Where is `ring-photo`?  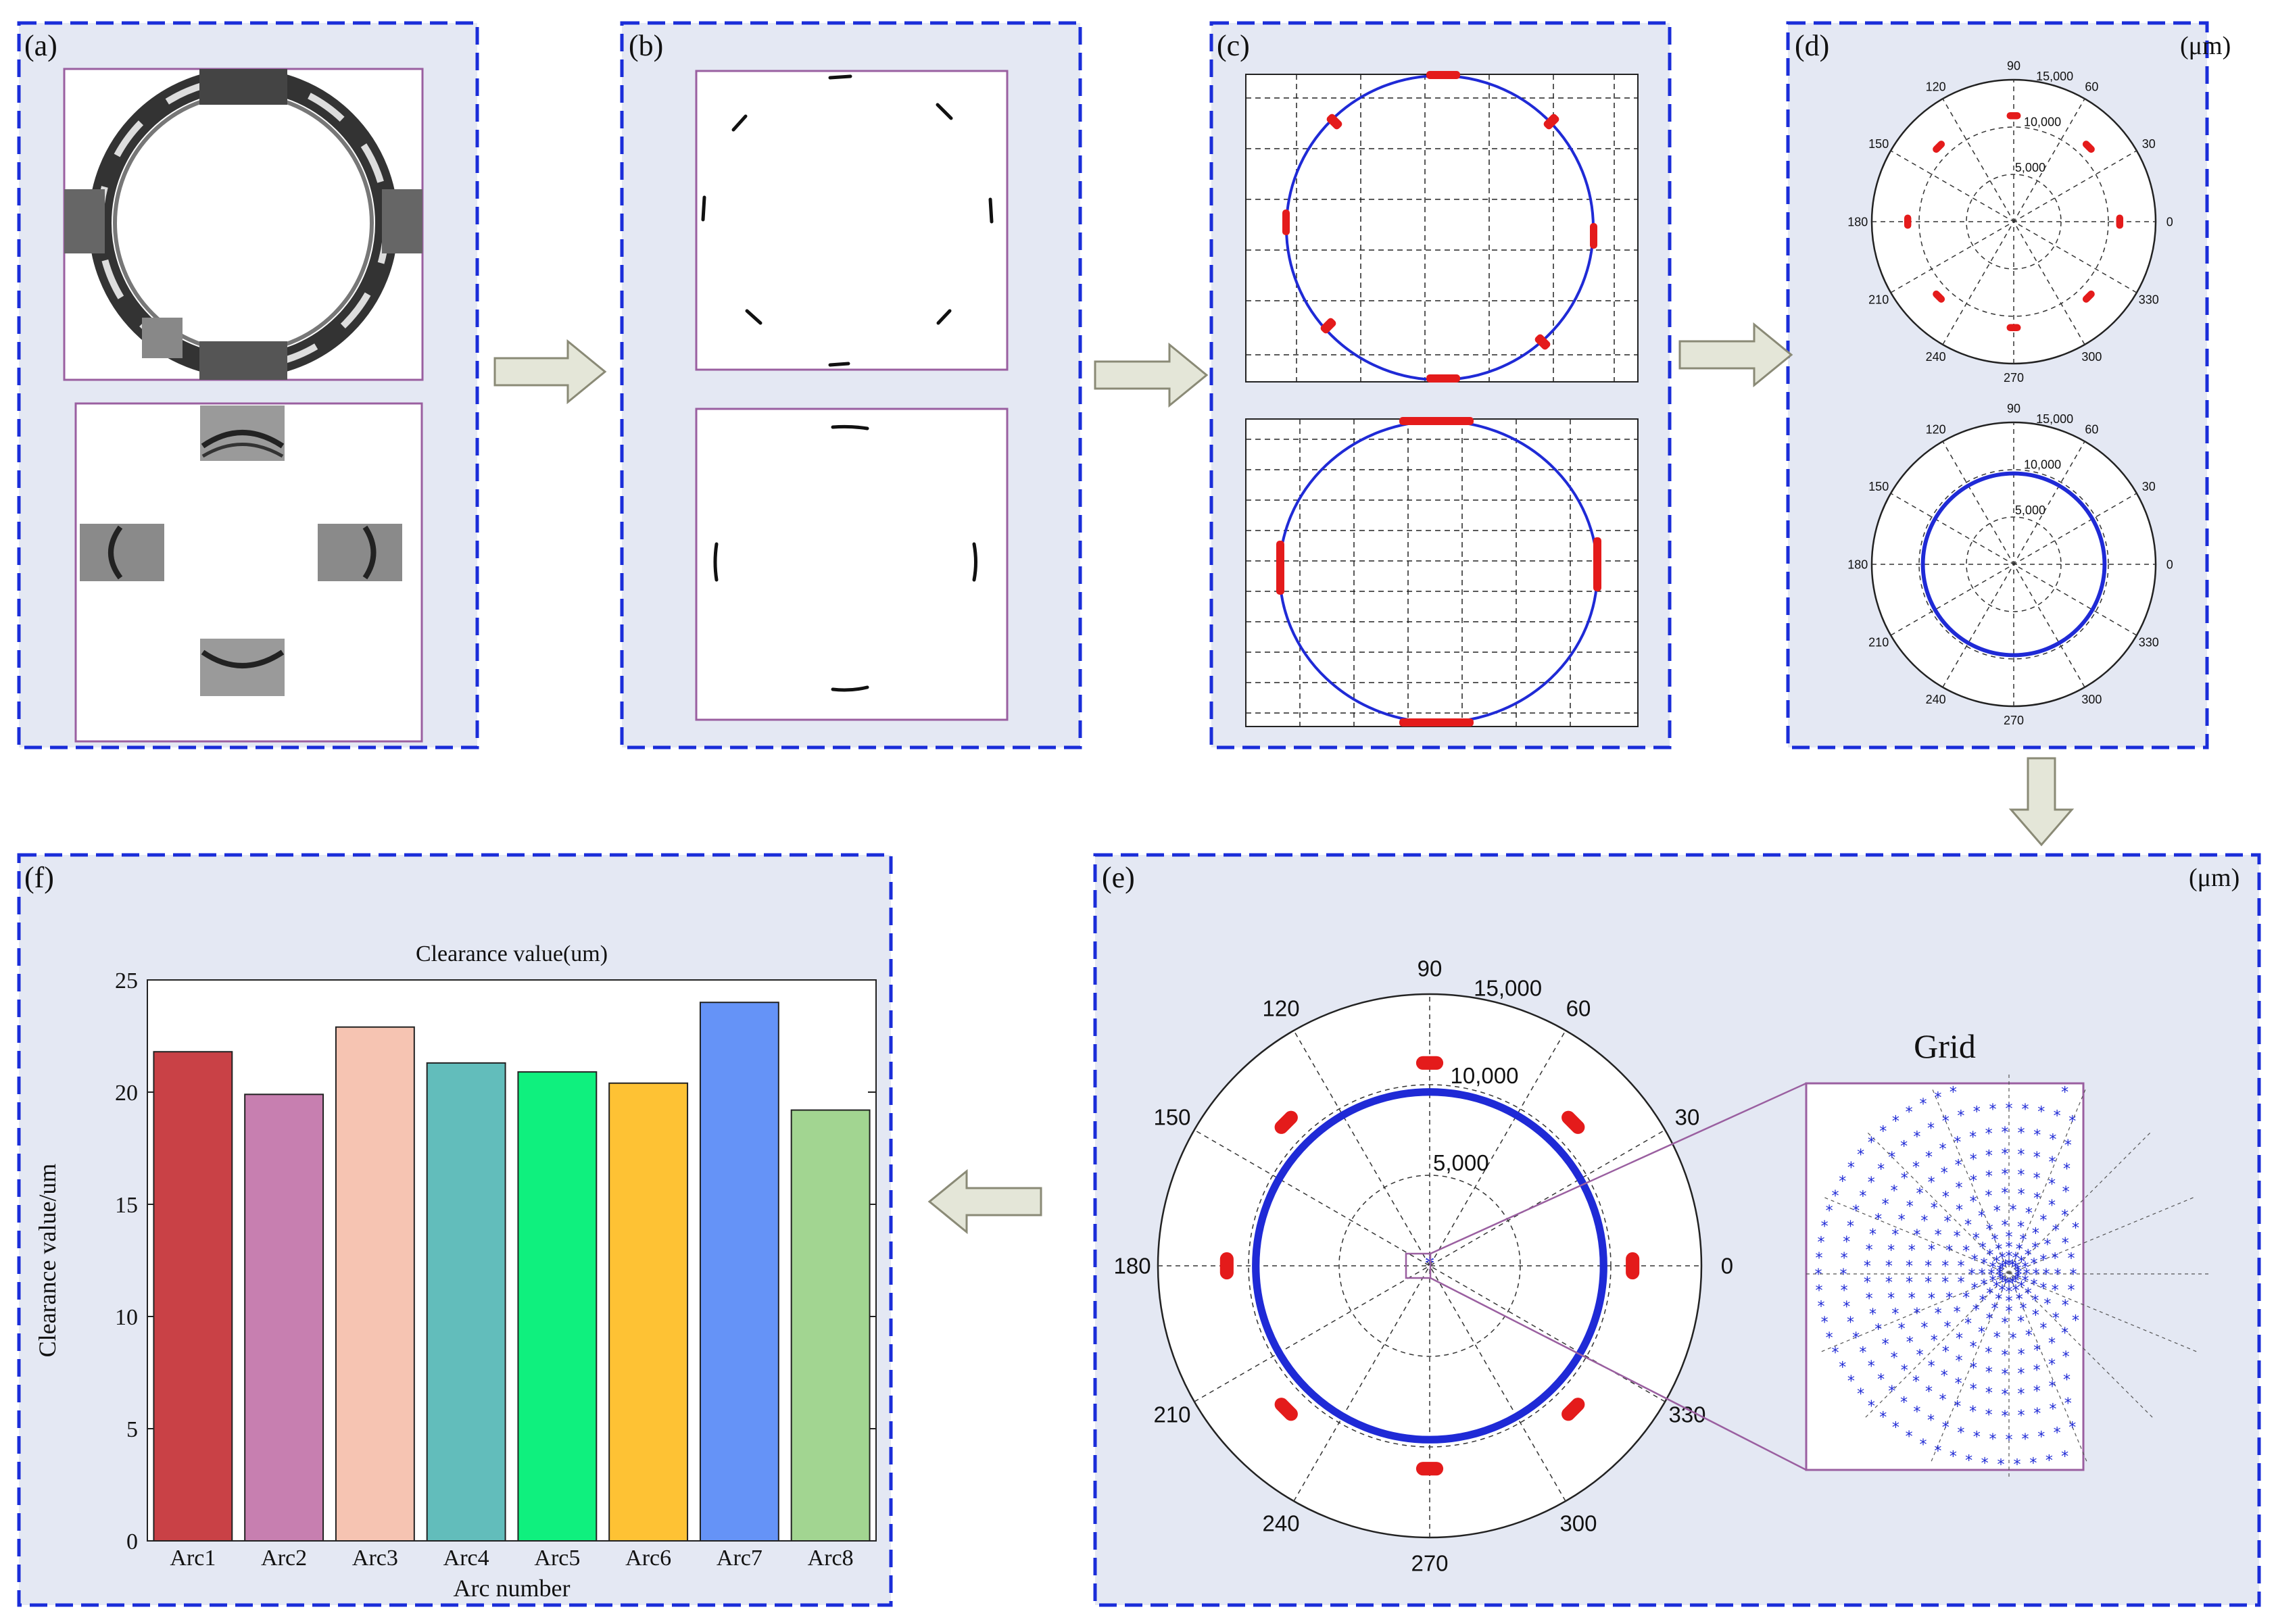 ring-photo is located at coordinates (243, 225).